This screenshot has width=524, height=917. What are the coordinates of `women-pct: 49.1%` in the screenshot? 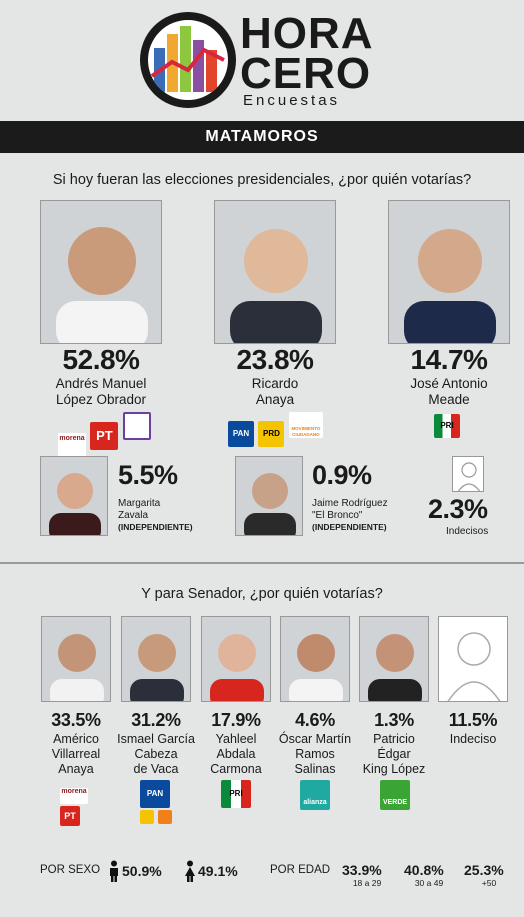 It's located at (218, 871).